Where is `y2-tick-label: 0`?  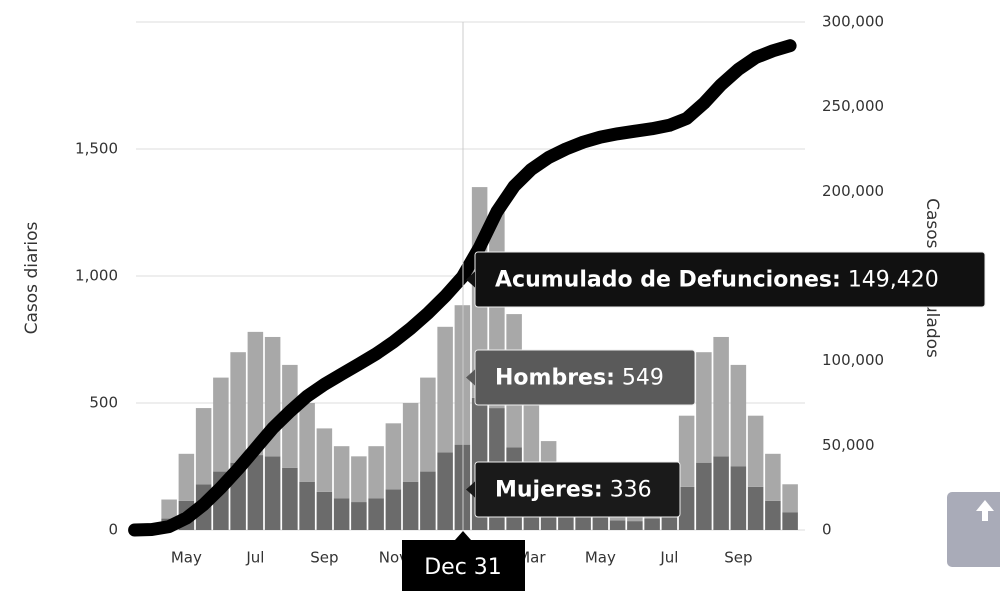
y2-tick-label: 0 is located at coordinates (827, 530).